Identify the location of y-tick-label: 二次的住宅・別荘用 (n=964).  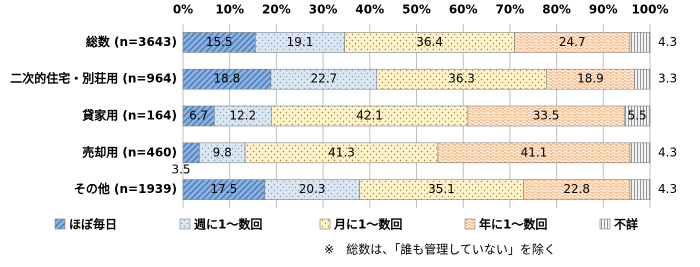
(93, 78).